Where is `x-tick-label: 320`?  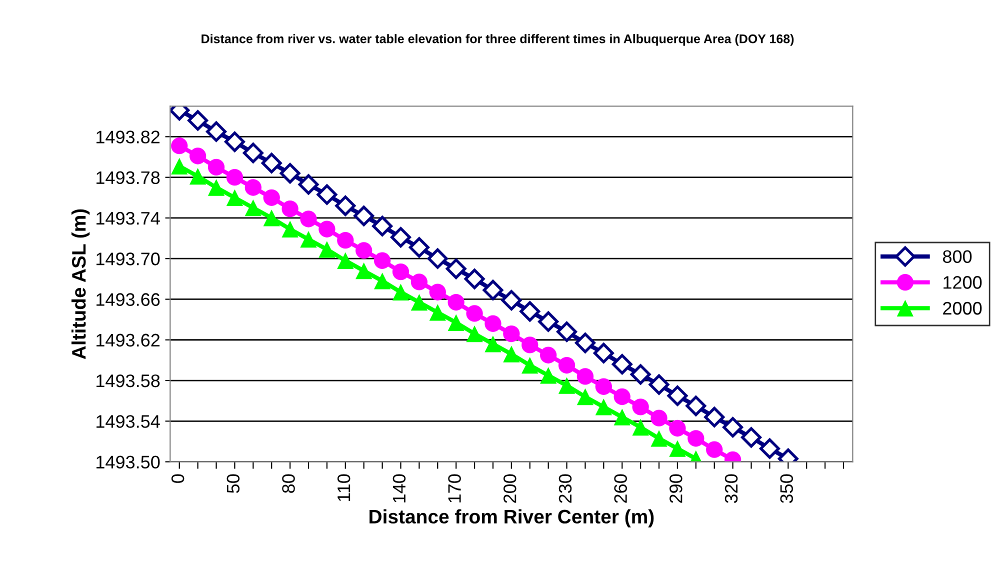
x-tick-label: 320 is located at coordinates (731, 489).